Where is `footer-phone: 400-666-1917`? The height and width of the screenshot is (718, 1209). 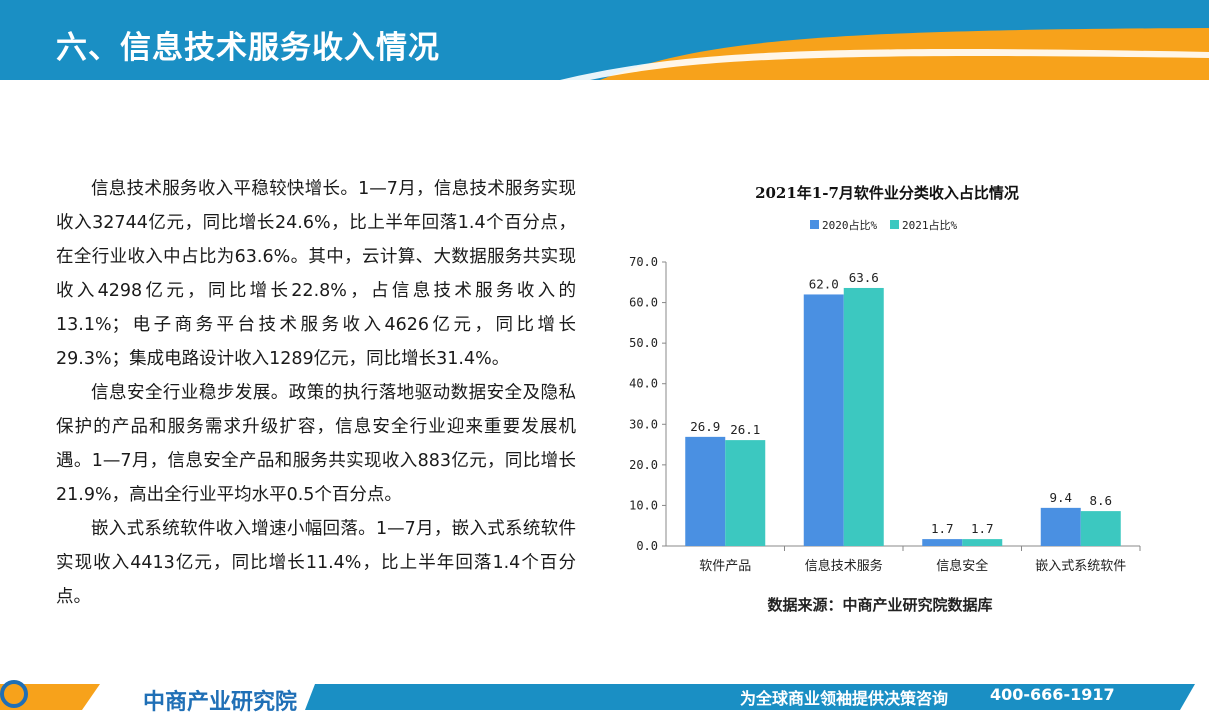
footer-phone: 400-666-1917 is located at coordinates (1052, 694).